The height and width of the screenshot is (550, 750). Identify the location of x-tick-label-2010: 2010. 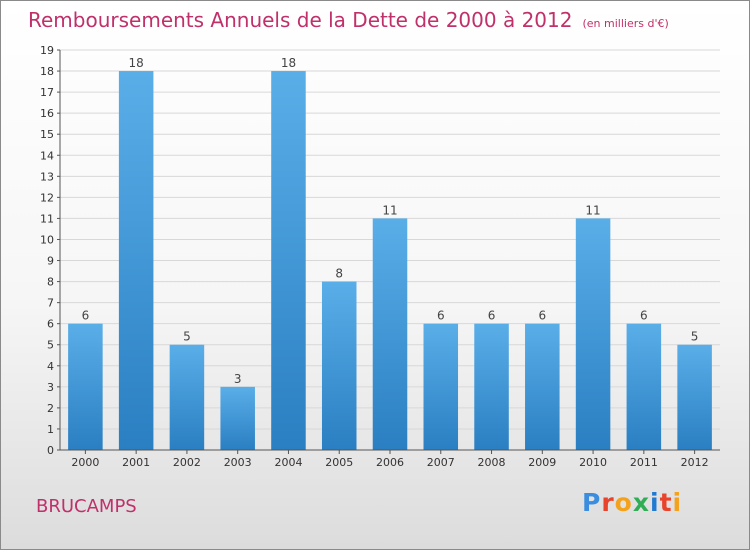
(593, 462).